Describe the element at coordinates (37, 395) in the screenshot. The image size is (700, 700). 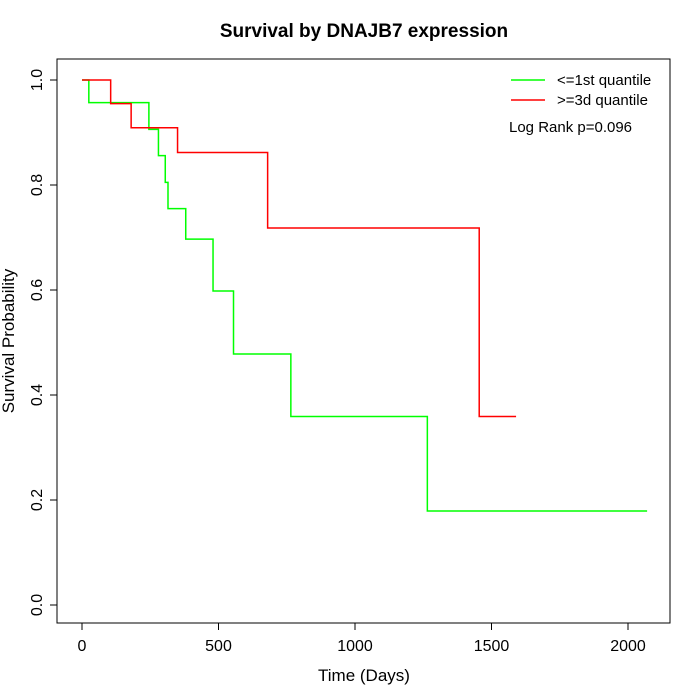
I see `y-tick-label: 0.4` at that location.